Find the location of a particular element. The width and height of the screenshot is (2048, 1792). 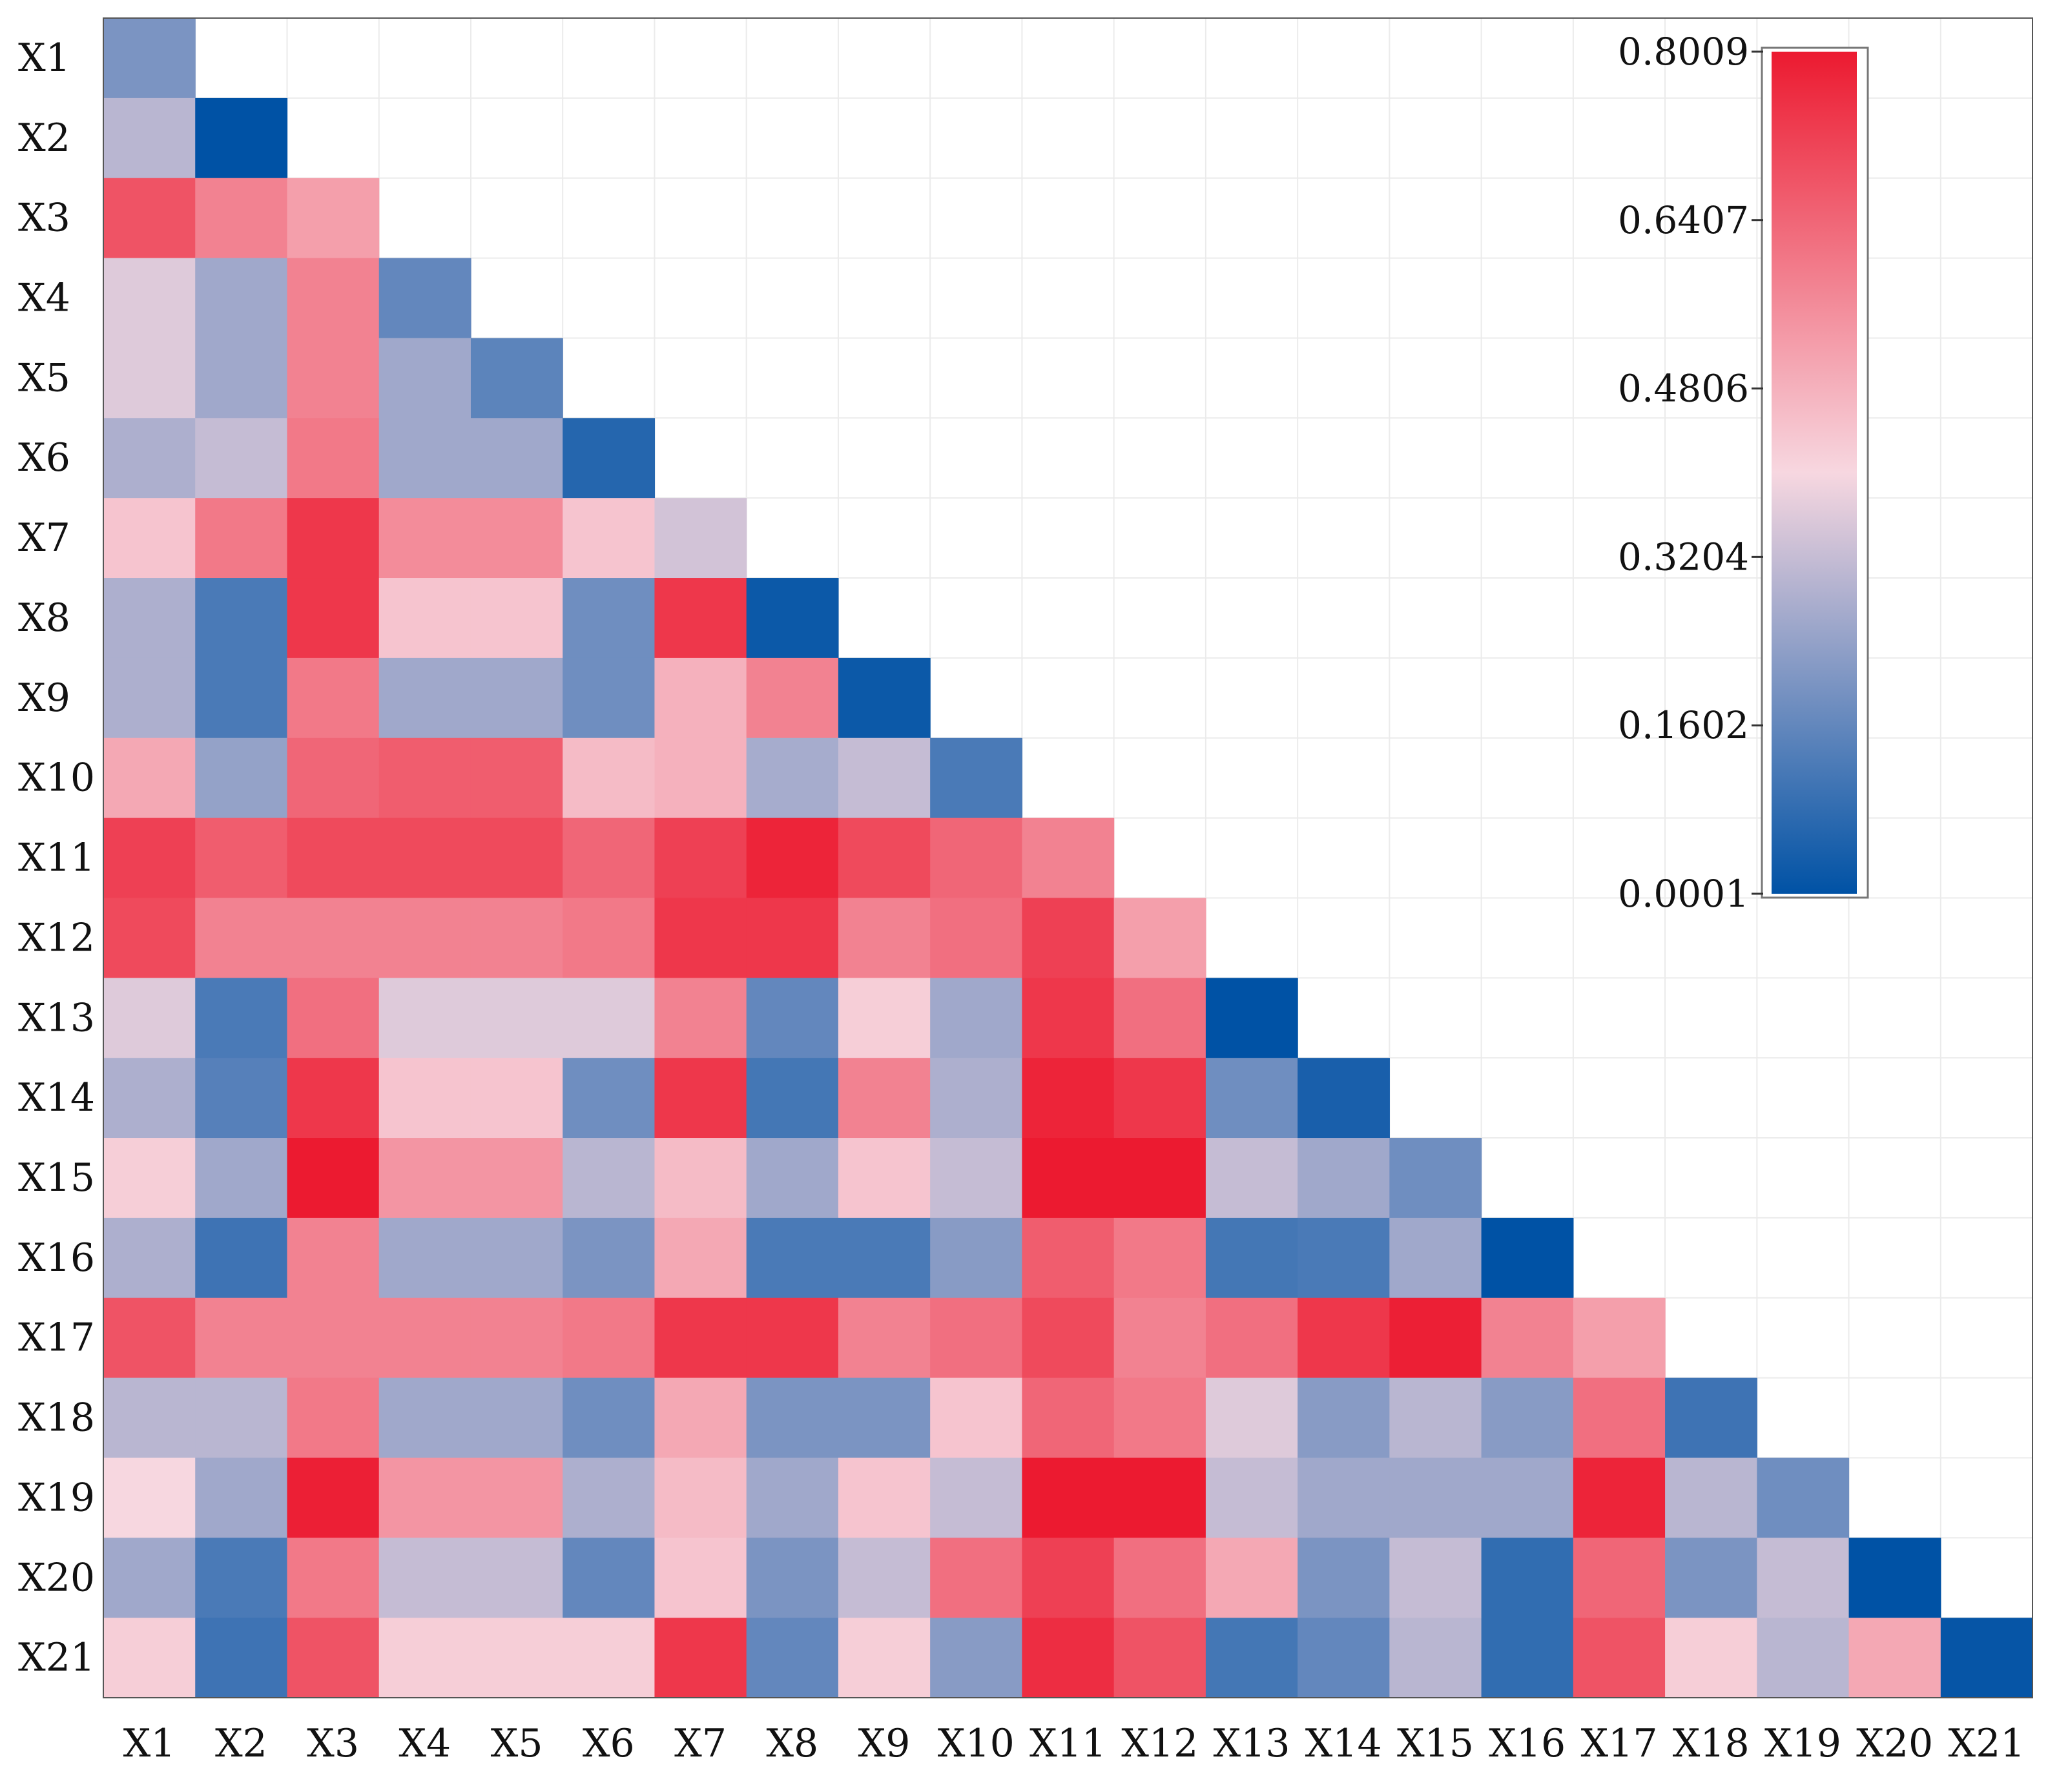

heatmap-cell-X14-X9 is located at coordinates (884, 1098).